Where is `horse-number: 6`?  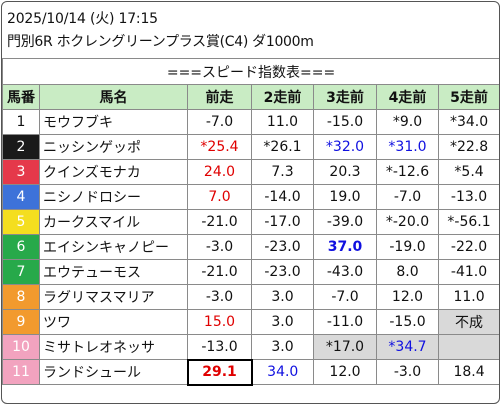 horse-number: 6 is located at coordinates (21, 247).